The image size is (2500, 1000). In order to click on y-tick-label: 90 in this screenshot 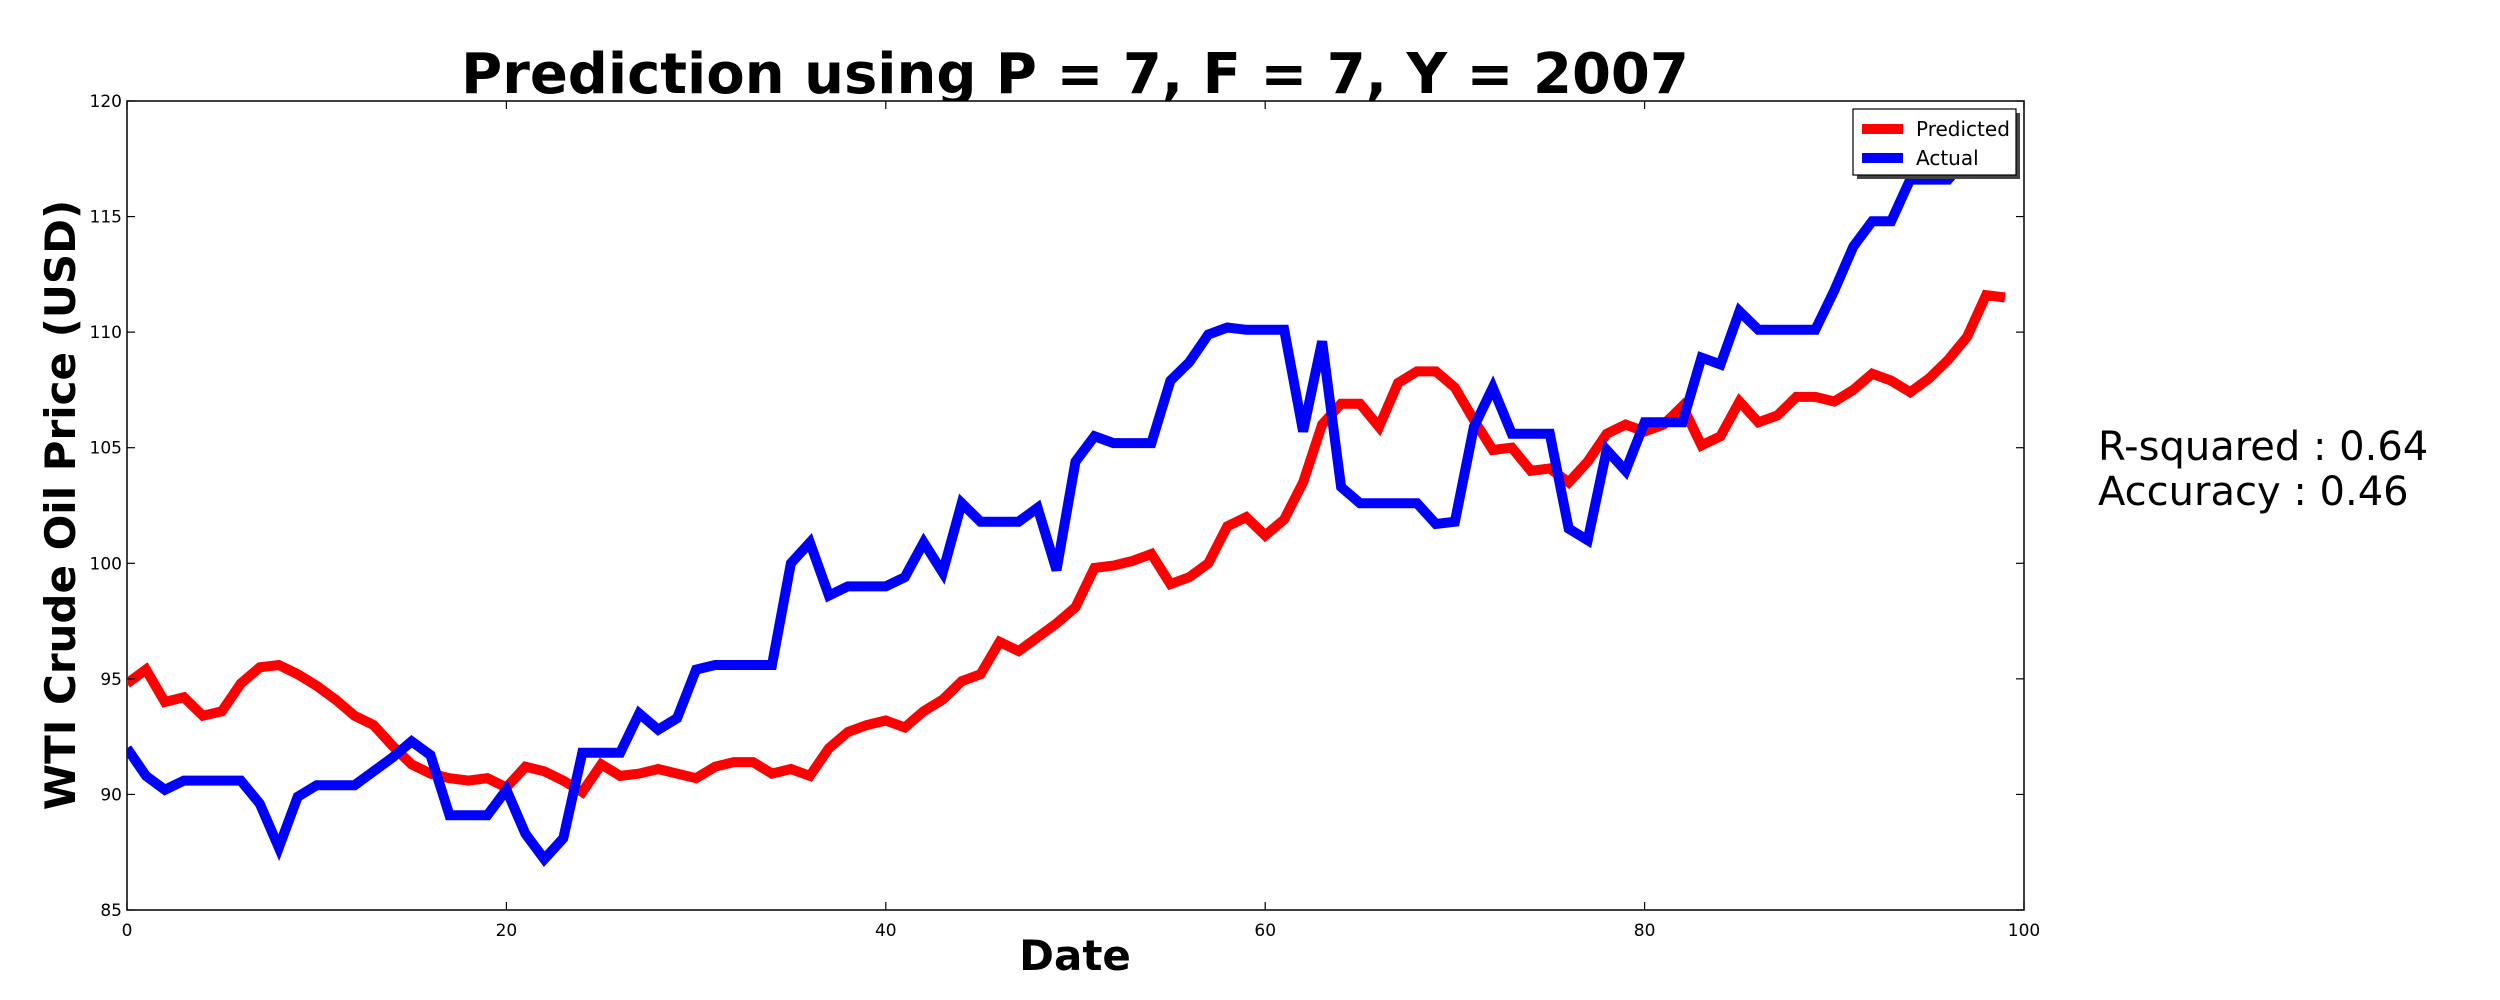, I will do `click(111, 795)`.